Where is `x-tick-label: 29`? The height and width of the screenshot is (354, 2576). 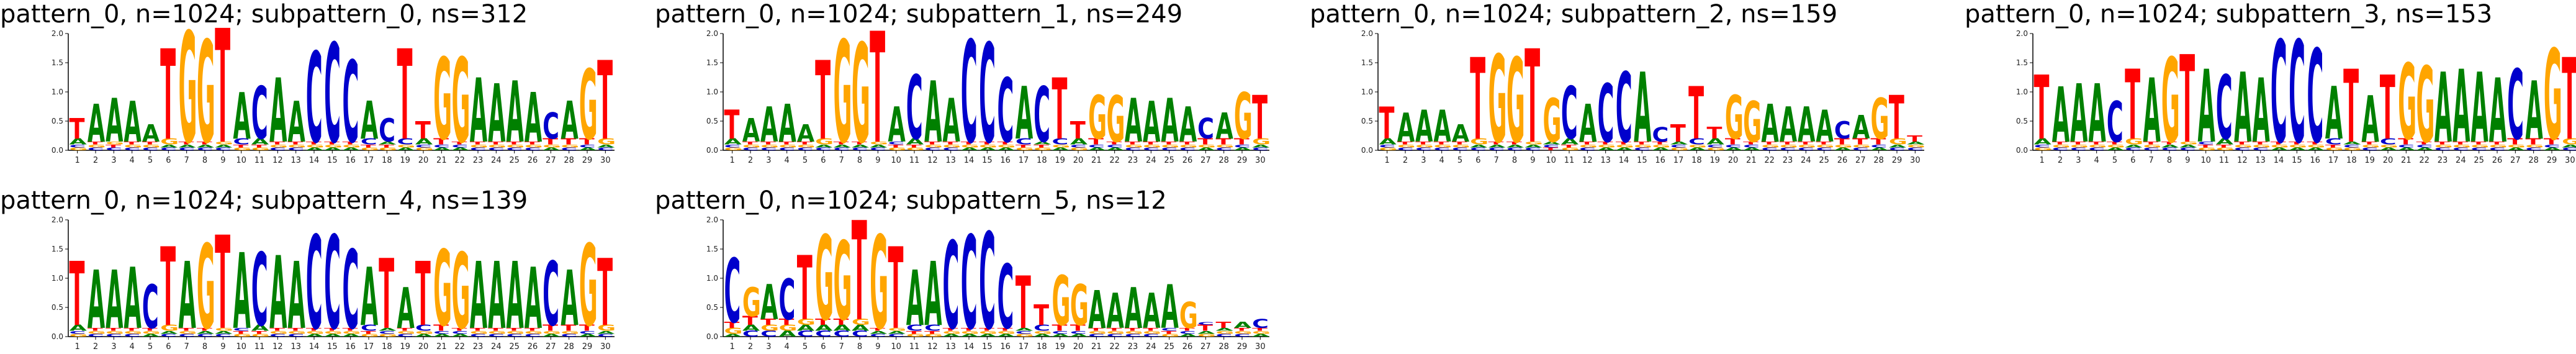 x-tick-label: 29 is located at coordinates (2552, 160).